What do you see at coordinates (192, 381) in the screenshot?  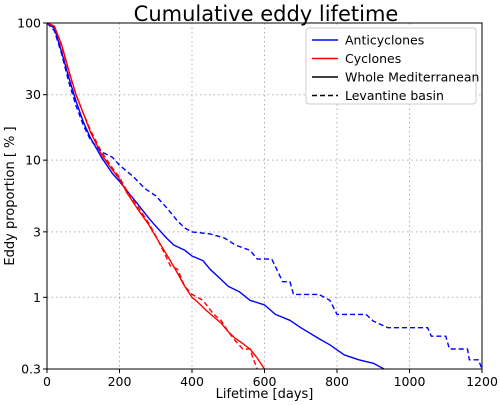 I see `x-tick-label: 400` at bounding box center [192, 381].